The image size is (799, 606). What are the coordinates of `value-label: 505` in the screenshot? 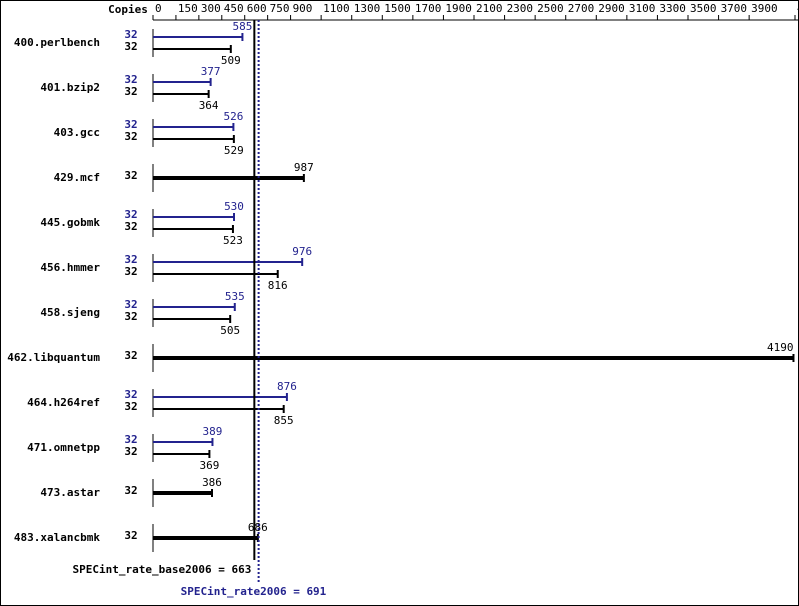 It's located at (230, 330).